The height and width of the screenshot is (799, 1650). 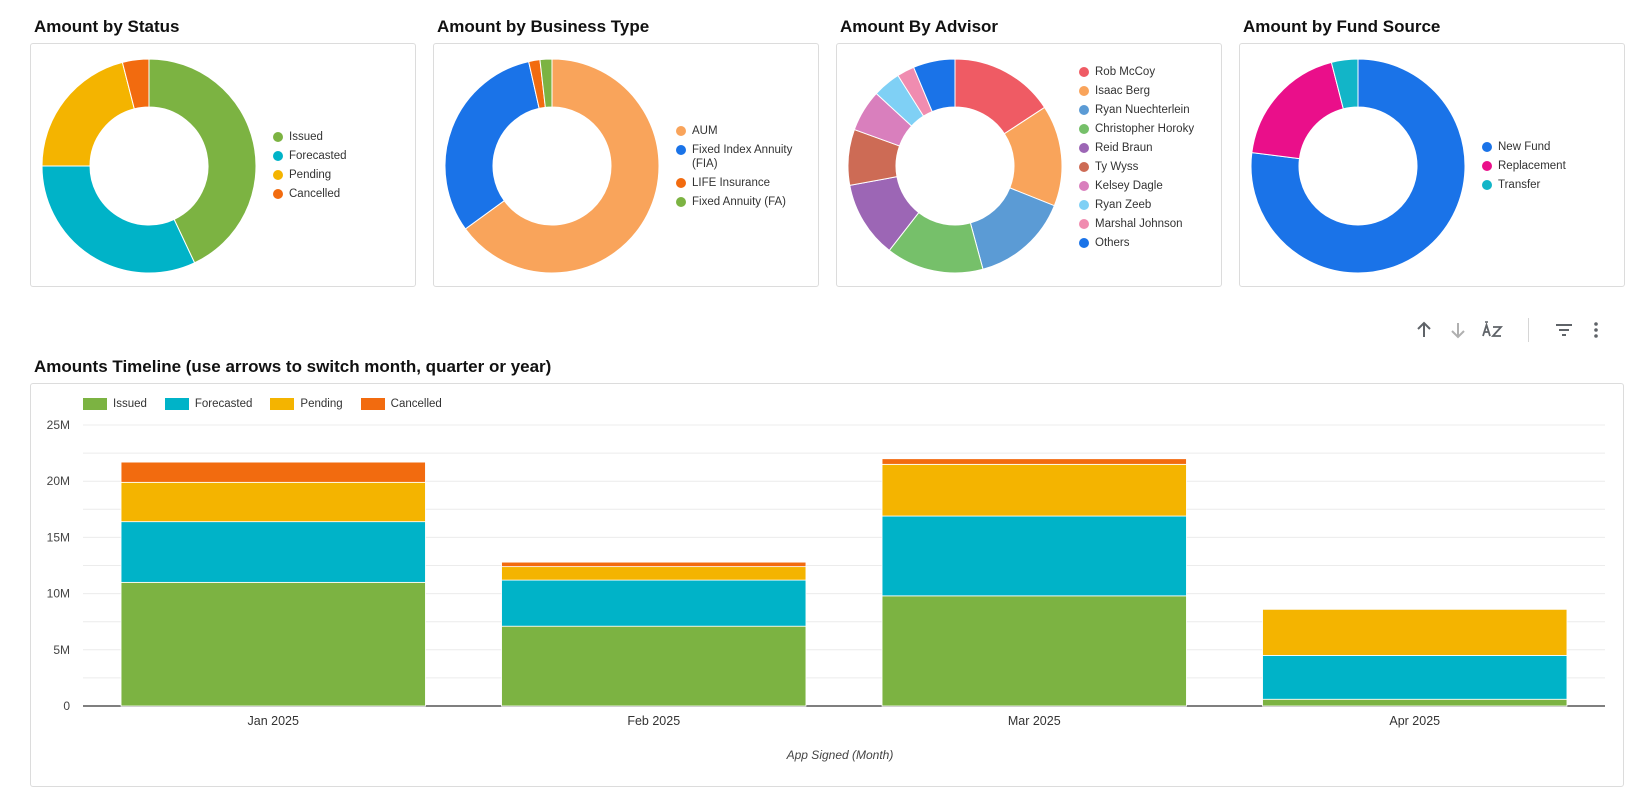 I want to click on legend-item-isaac-berg: Isaac Berg, so click(x=1139, y=91).